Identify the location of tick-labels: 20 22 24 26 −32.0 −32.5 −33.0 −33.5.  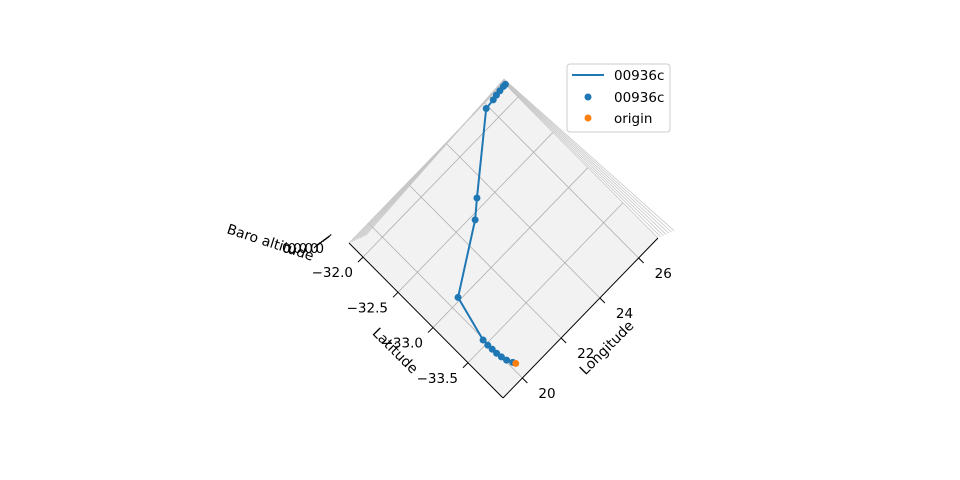
(492, 329).